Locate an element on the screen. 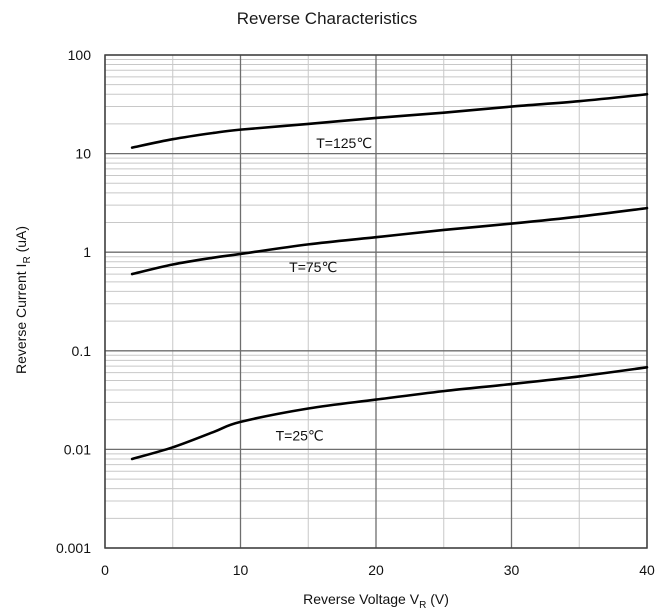 The width and height of the screenshot is (671, 611). x-tick-label: 30 is located at coordinates (512, 570).